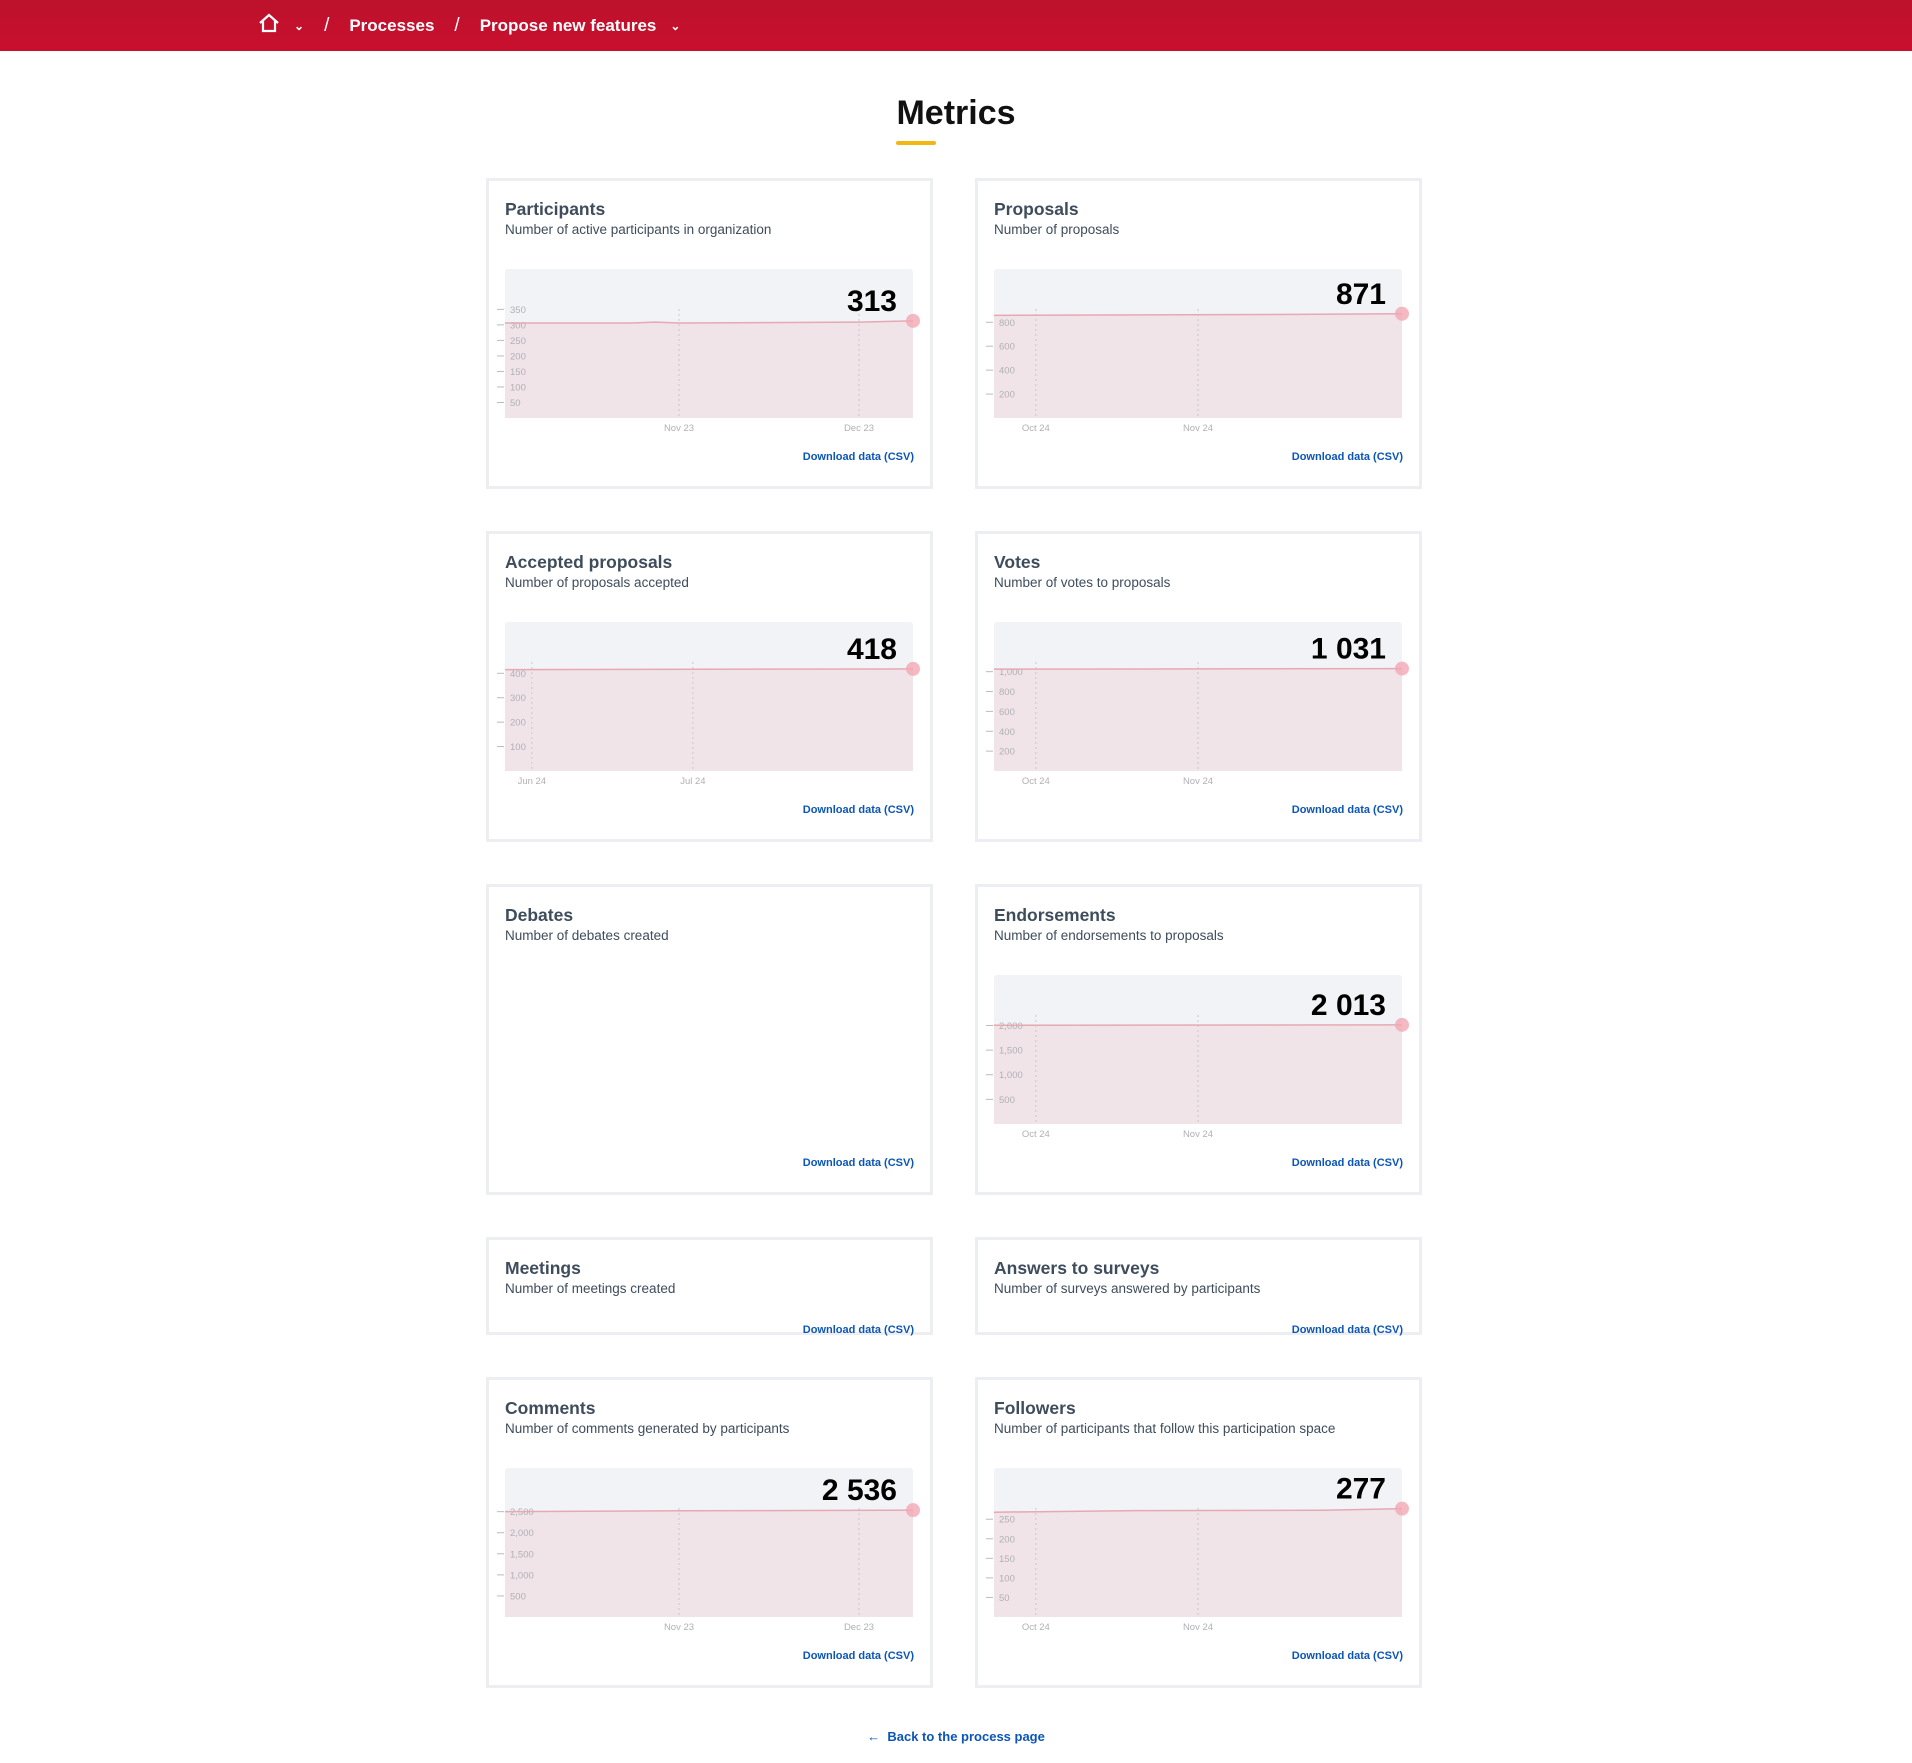  What do you see at coordinates (1361, 294) in the screenshot?
I see `metric-value: 871` at bounding box center [1361, 294].